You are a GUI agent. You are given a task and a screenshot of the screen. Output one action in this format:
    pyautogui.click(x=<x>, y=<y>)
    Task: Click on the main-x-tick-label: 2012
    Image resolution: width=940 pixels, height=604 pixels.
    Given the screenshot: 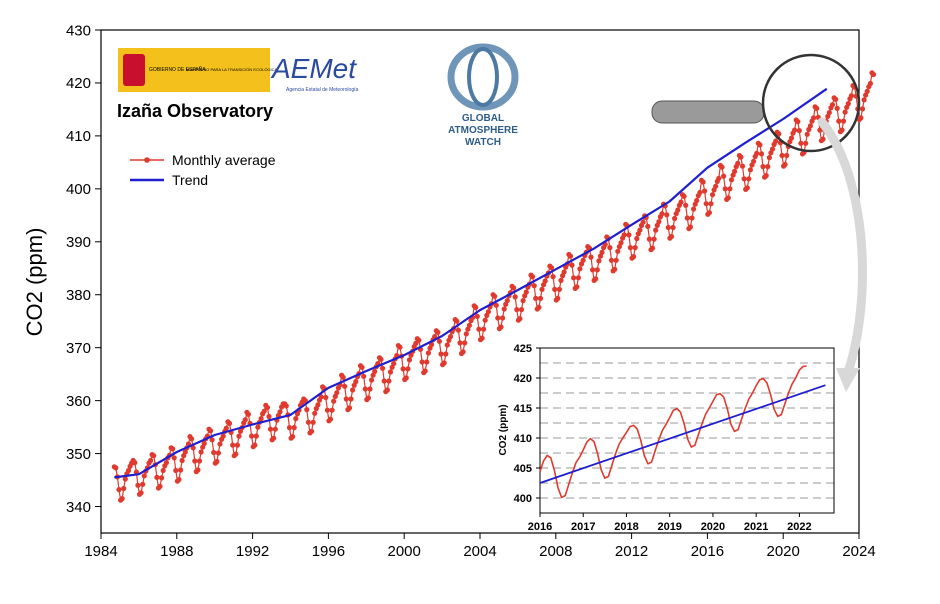 What is the action you would take?
    pyautogui.click(x=631, y=551)
    